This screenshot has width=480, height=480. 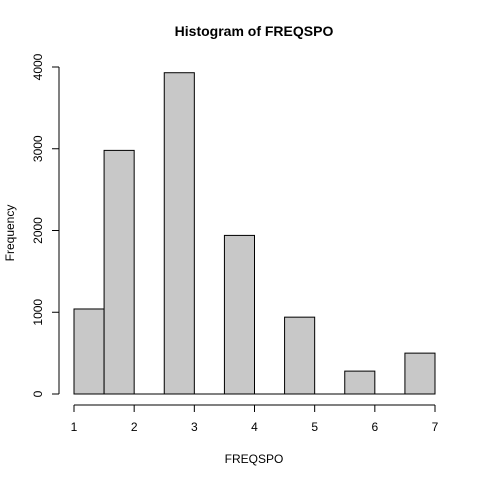 What do you see at coordinates (10, 233) in the screenshot?
I see `y-axis-label: Frequency` at bounding box center [10, 233].